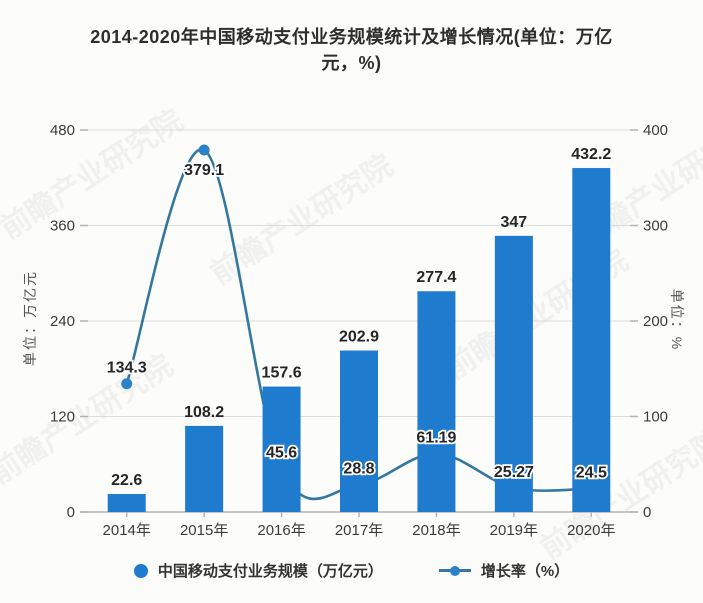 The image size is (703, 603). What do you see at coordinates (358, 468) in the screenshot?
I see `line-value-label: 28.8` at bounding box center [358, 468].